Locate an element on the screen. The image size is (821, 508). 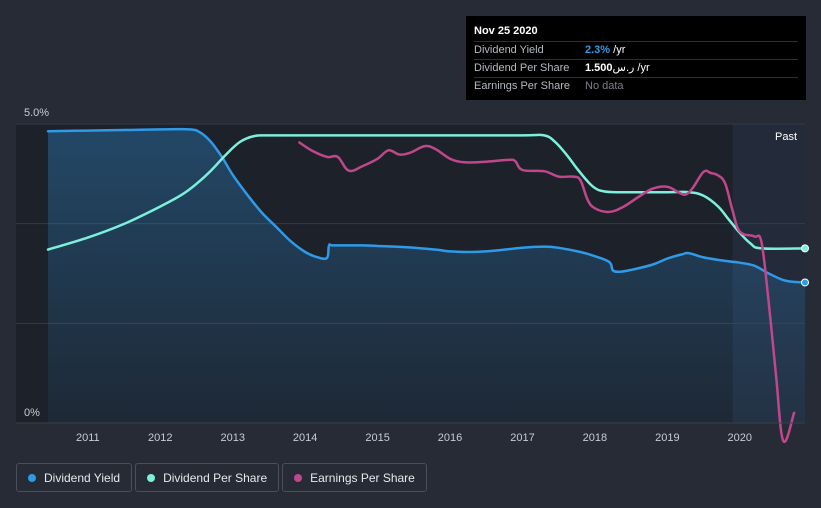
tooltip-currency: ر.س is located at coordinates (623, 68).